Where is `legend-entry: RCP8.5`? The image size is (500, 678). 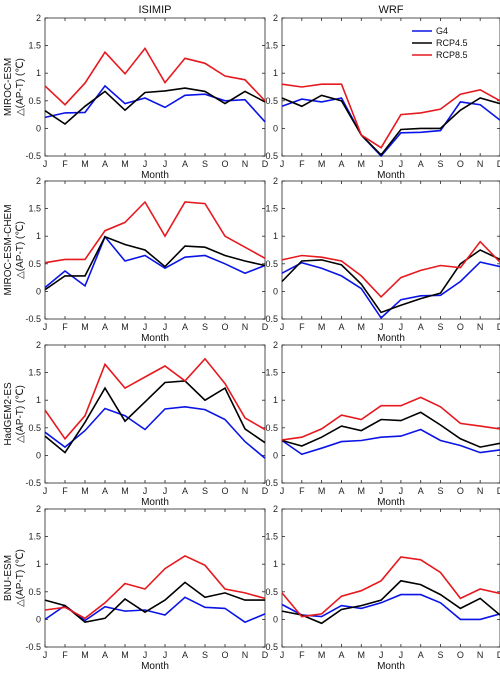 legend-entry: RCP8.5 is located at coordinates (452, 55).